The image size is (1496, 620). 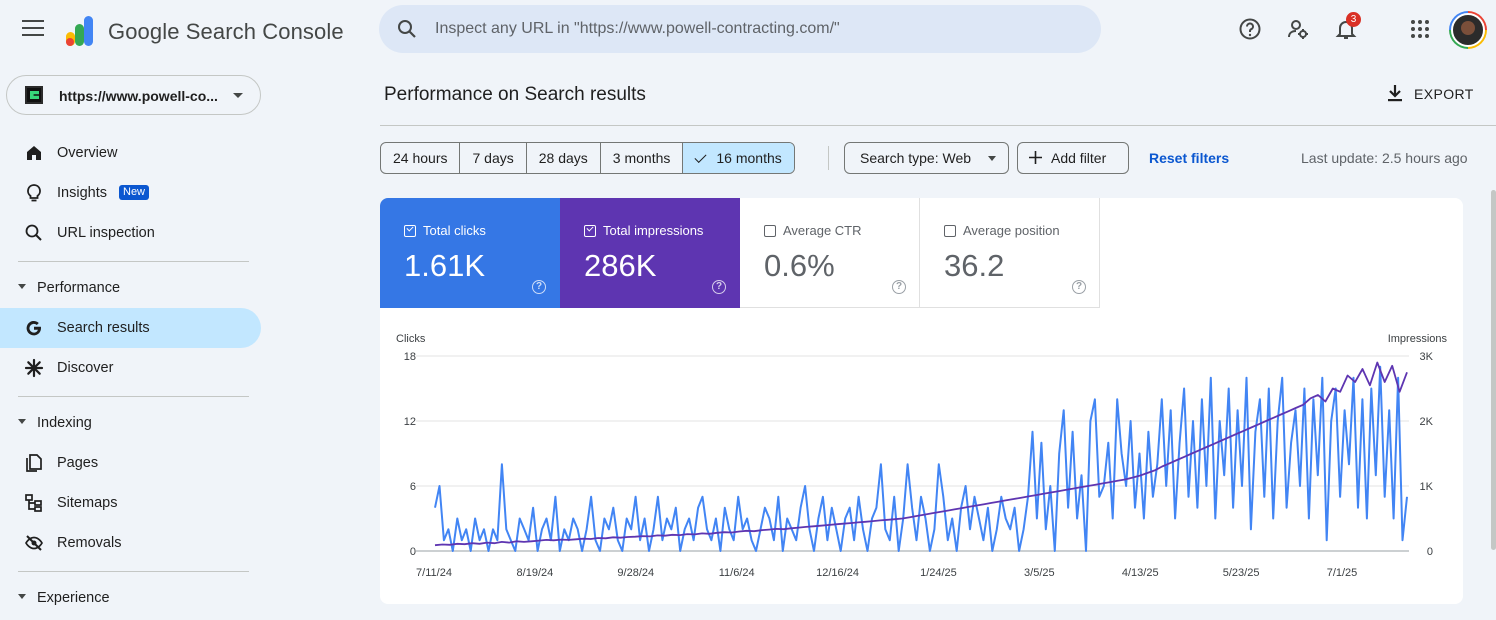 I want to click on sidebar-item-pages: Pages, so click(x=130, y=463).